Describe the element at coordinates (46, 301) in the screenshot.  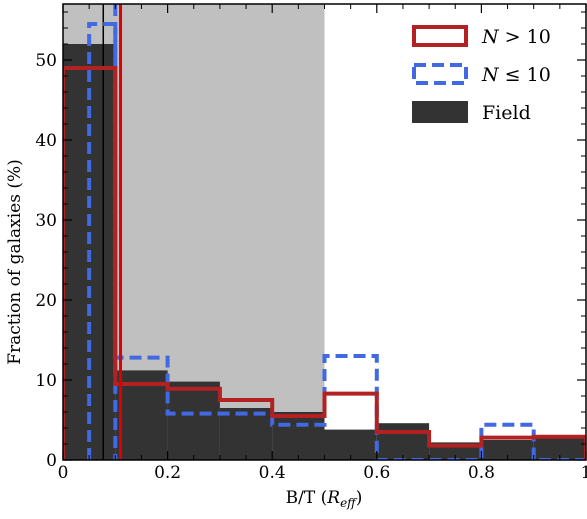
I see `y-tick-label: 20` at that location.